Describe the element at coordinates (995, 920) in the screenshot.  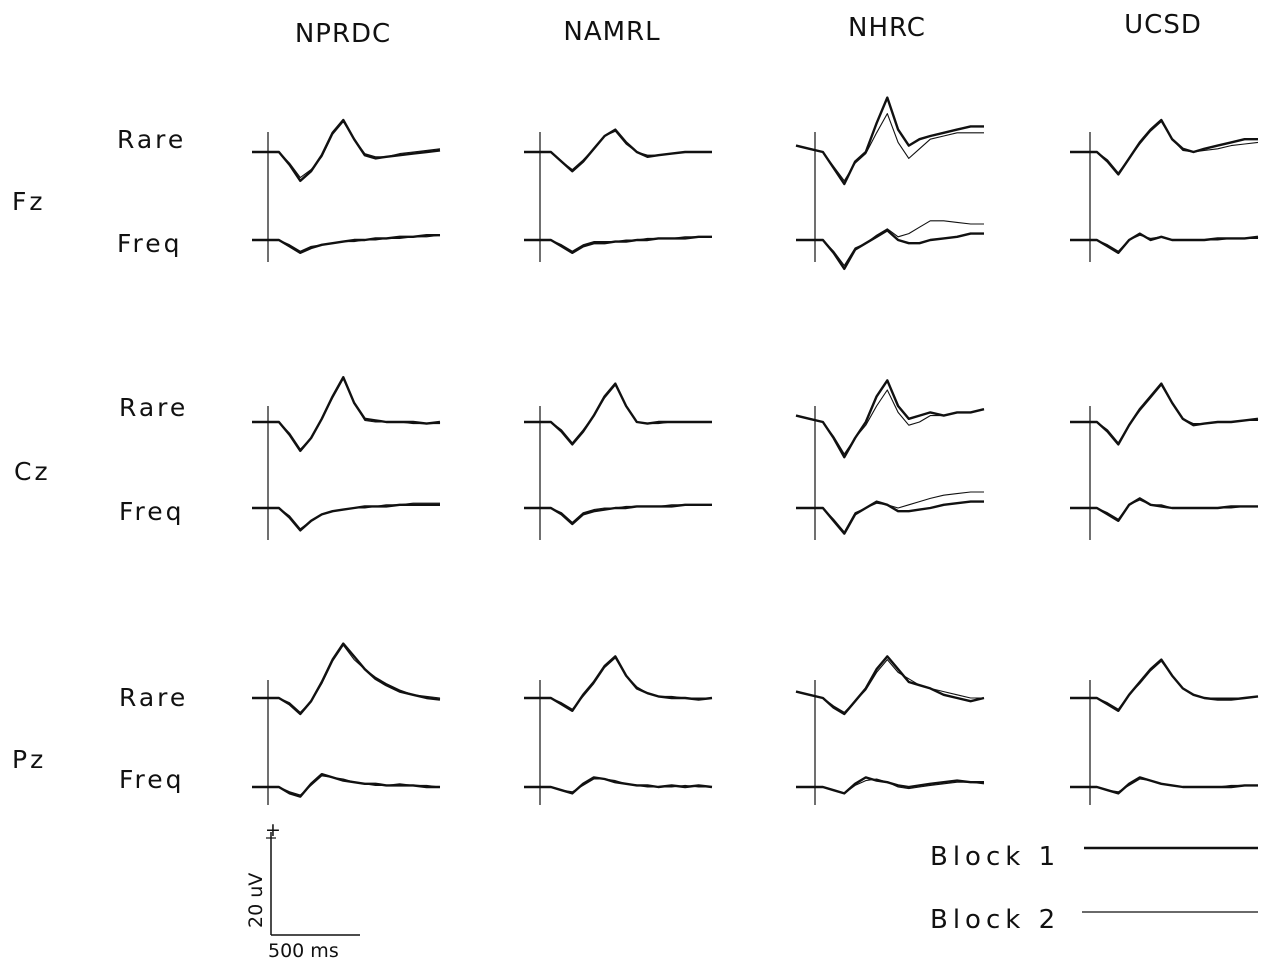
I see `legend-label-block2: Block 2` at that location.